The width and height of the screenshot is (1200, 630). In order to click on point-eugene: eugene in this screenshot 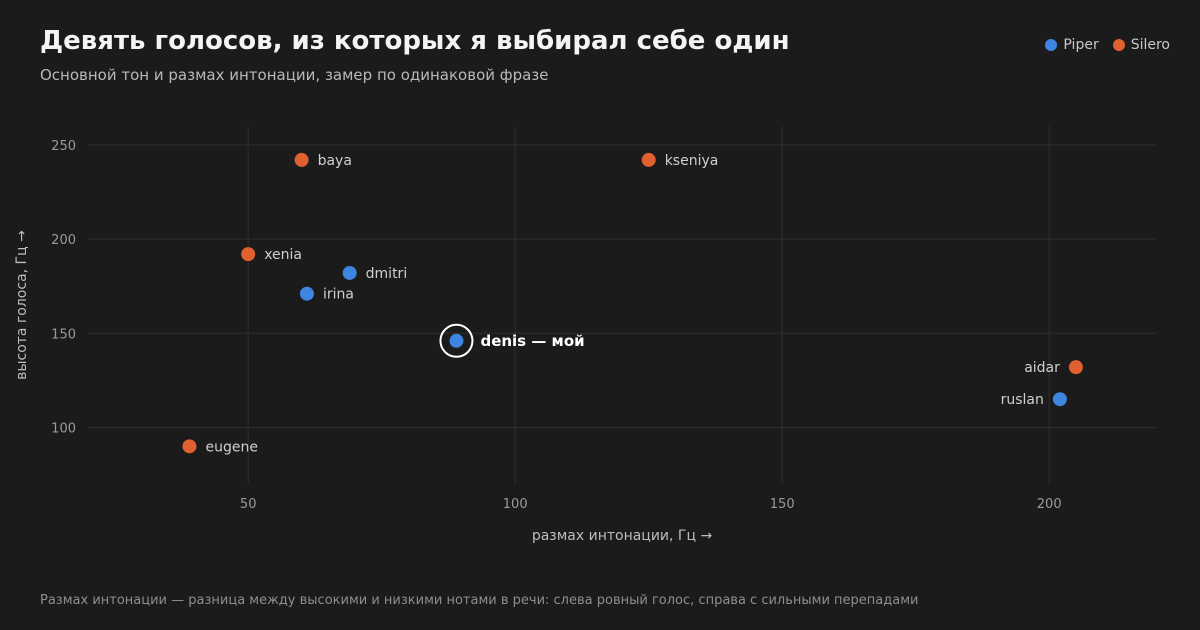, I will do `click(220, 447)`.